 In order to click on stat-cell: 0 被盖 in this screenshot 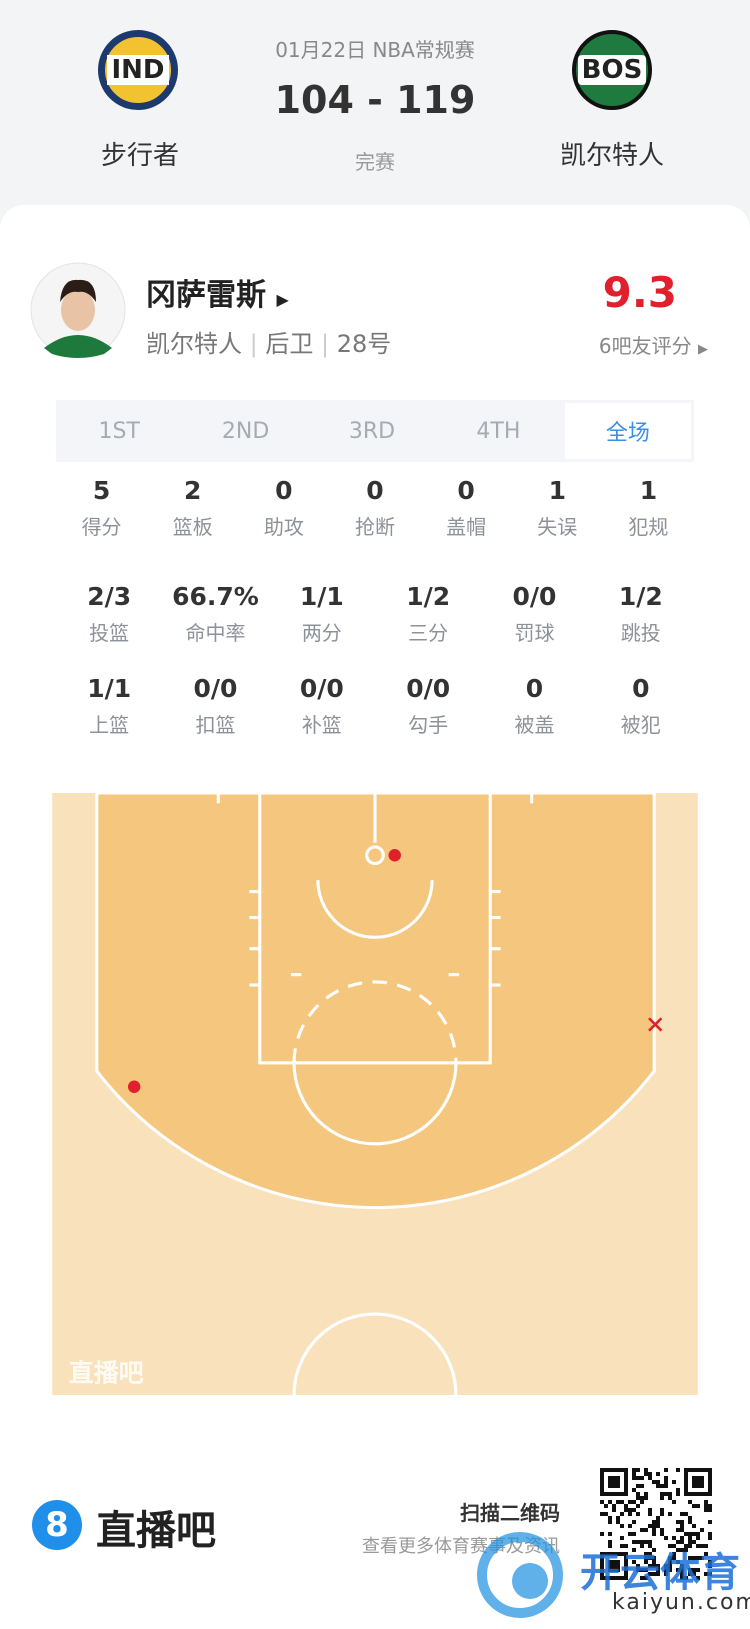, I will do `click(534, 706)`.